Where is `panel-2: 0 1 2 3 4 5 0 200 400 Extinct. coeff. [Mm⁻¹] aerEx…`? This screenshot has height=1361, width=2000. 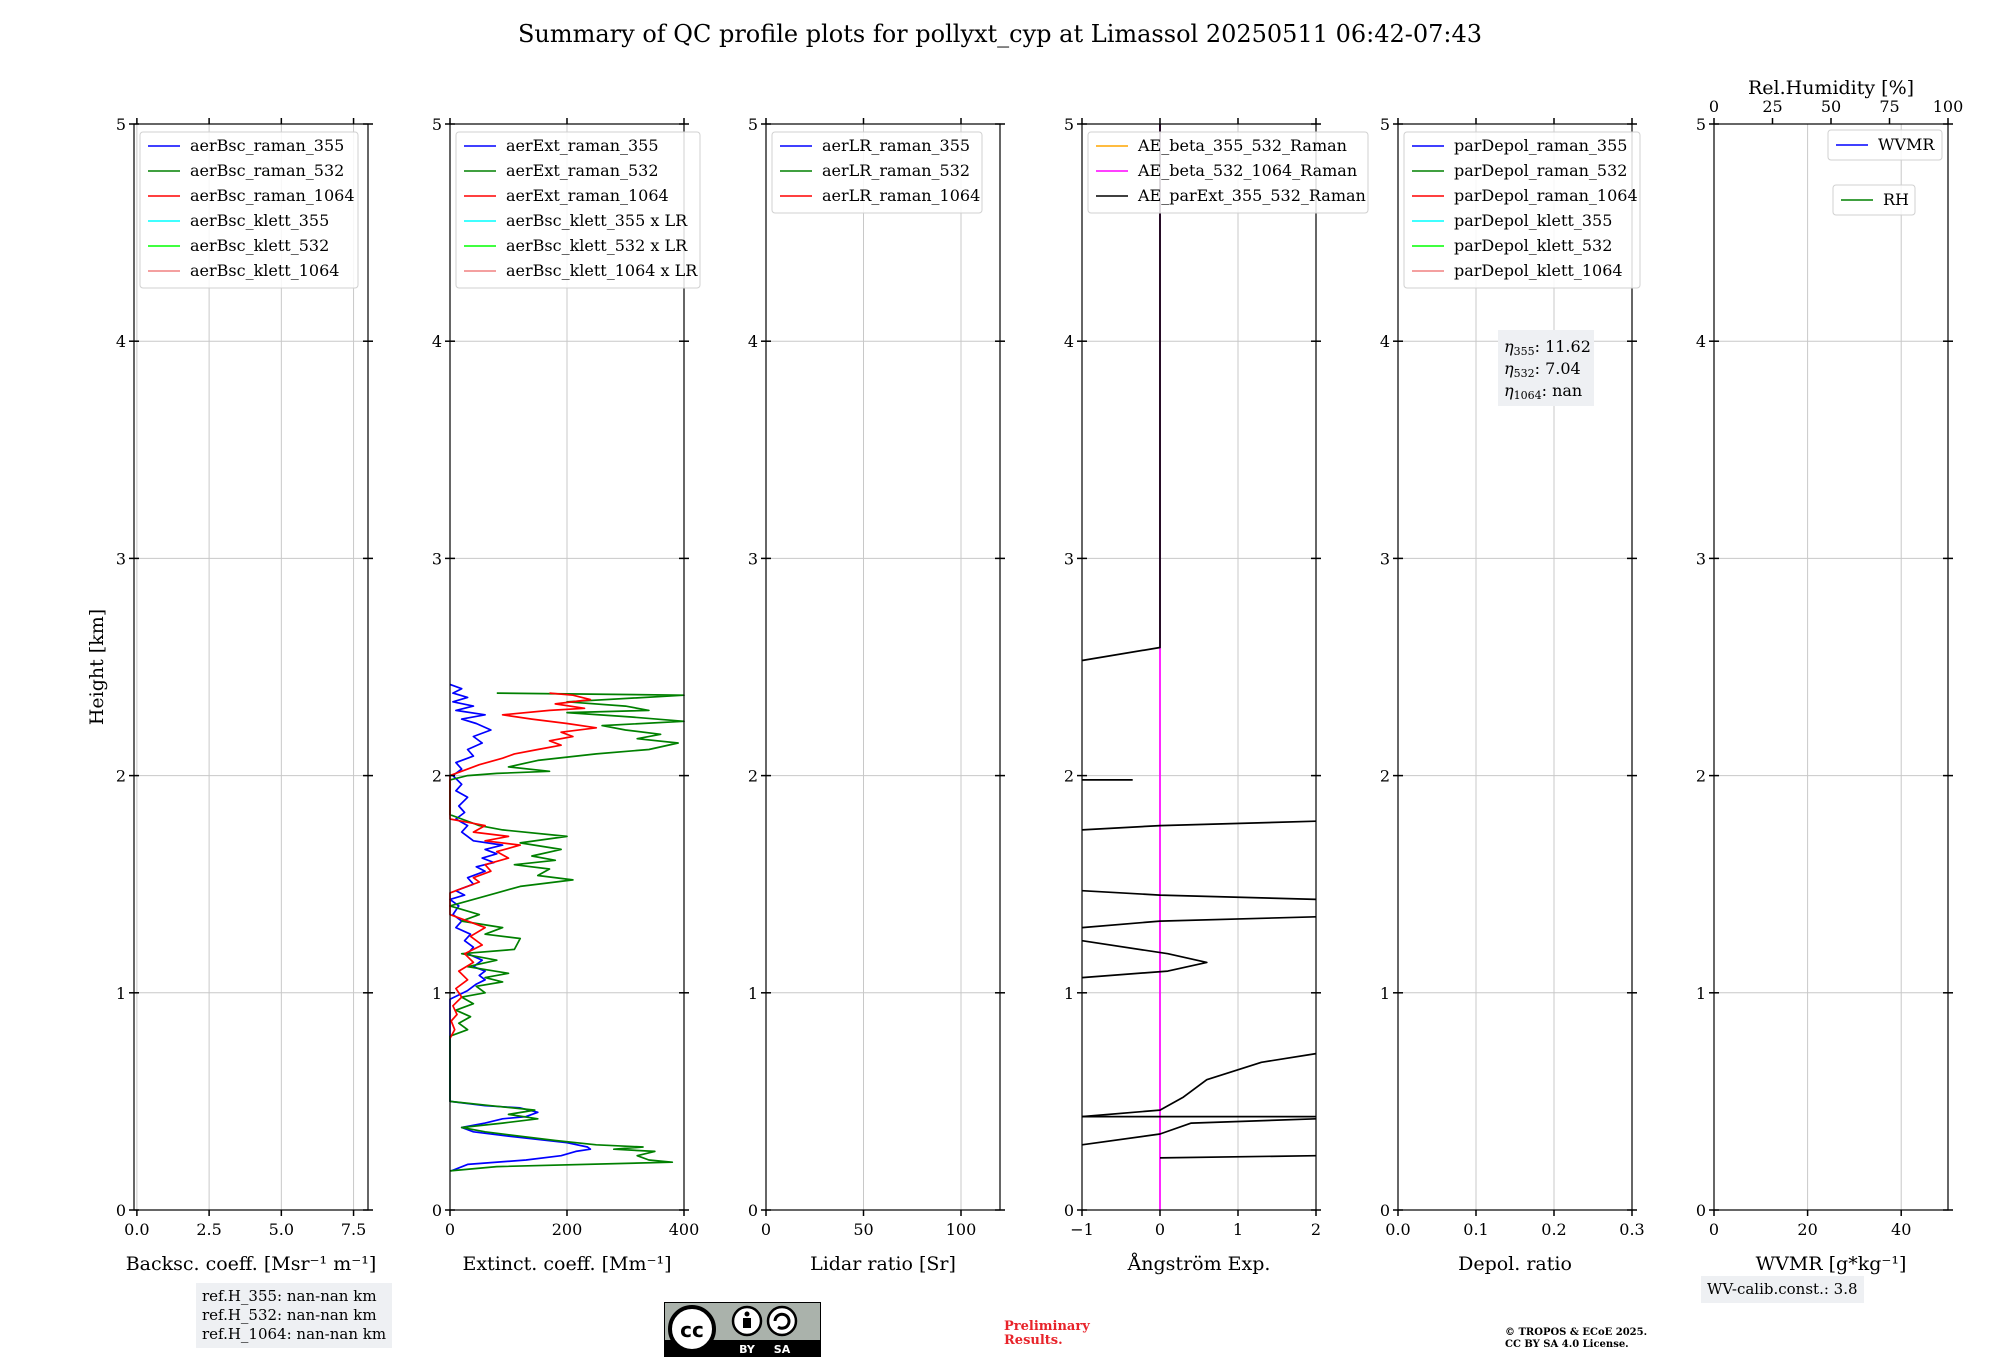 panel-2: 0 1 2 3 4 5 0 200 400 Extinct. coeff. [Mm⁻¹] aerEx… is located at coordinates (566, 695).